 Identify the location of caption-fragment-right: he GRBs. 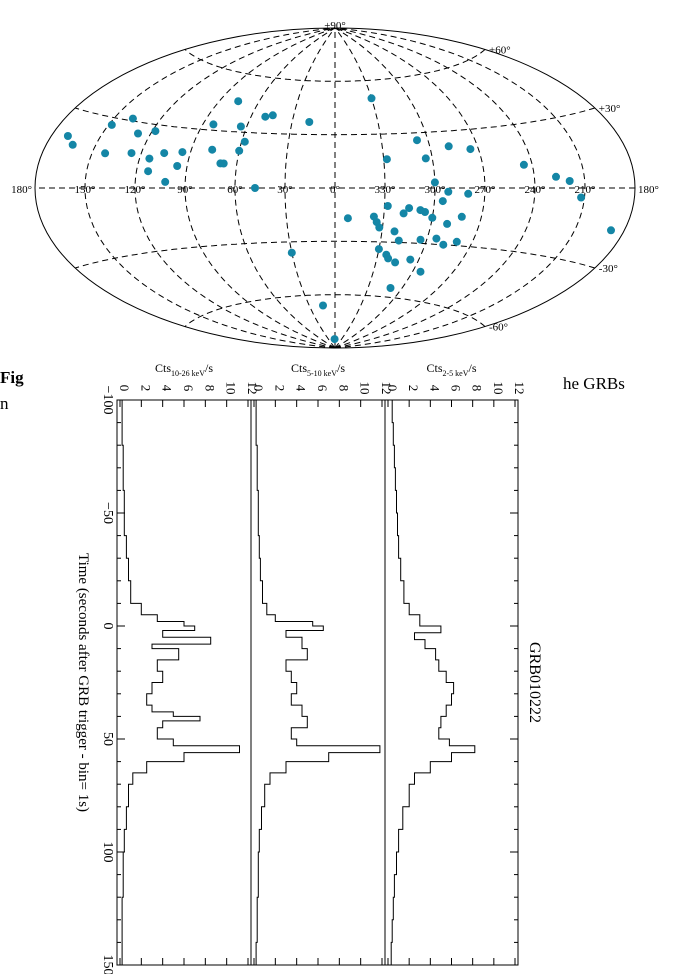
(594, 383).